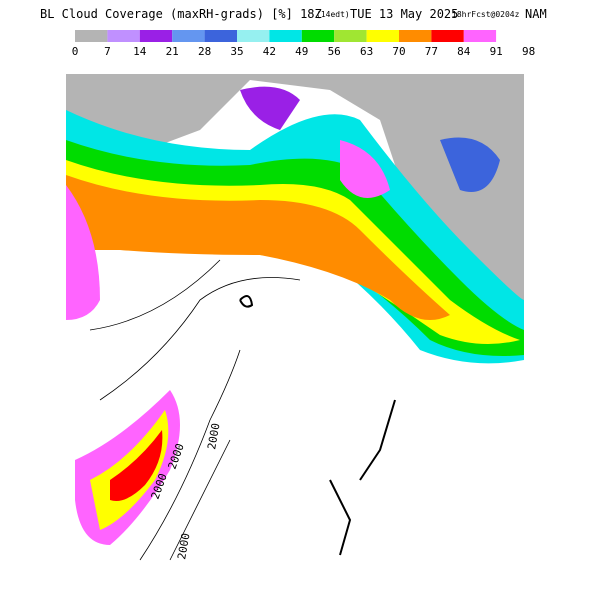  Describe the element at coordinates (536, 14) in the screenshot. I see `model: NAM` at that location.